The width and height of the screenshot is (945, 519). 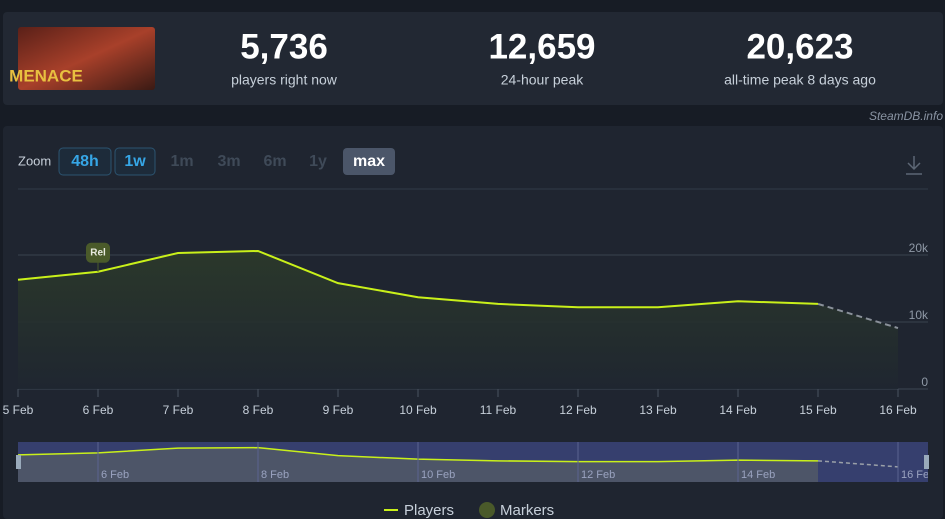 I want to click on x-tick-label: 10 Feb, so click(x=418, y=410).